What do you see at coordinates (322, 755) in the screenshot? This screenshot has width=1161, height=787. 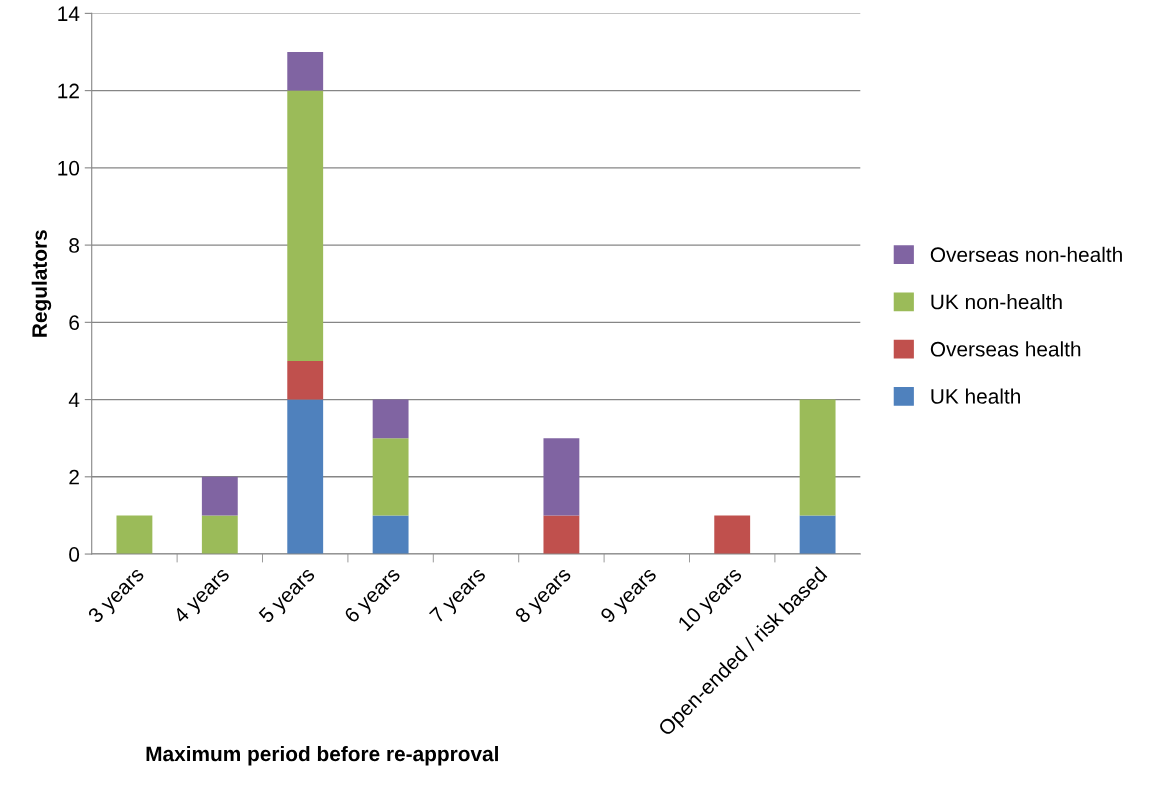 I see `x-axis-title: Maximum period before re-approval` at bounding box center [322, 755].